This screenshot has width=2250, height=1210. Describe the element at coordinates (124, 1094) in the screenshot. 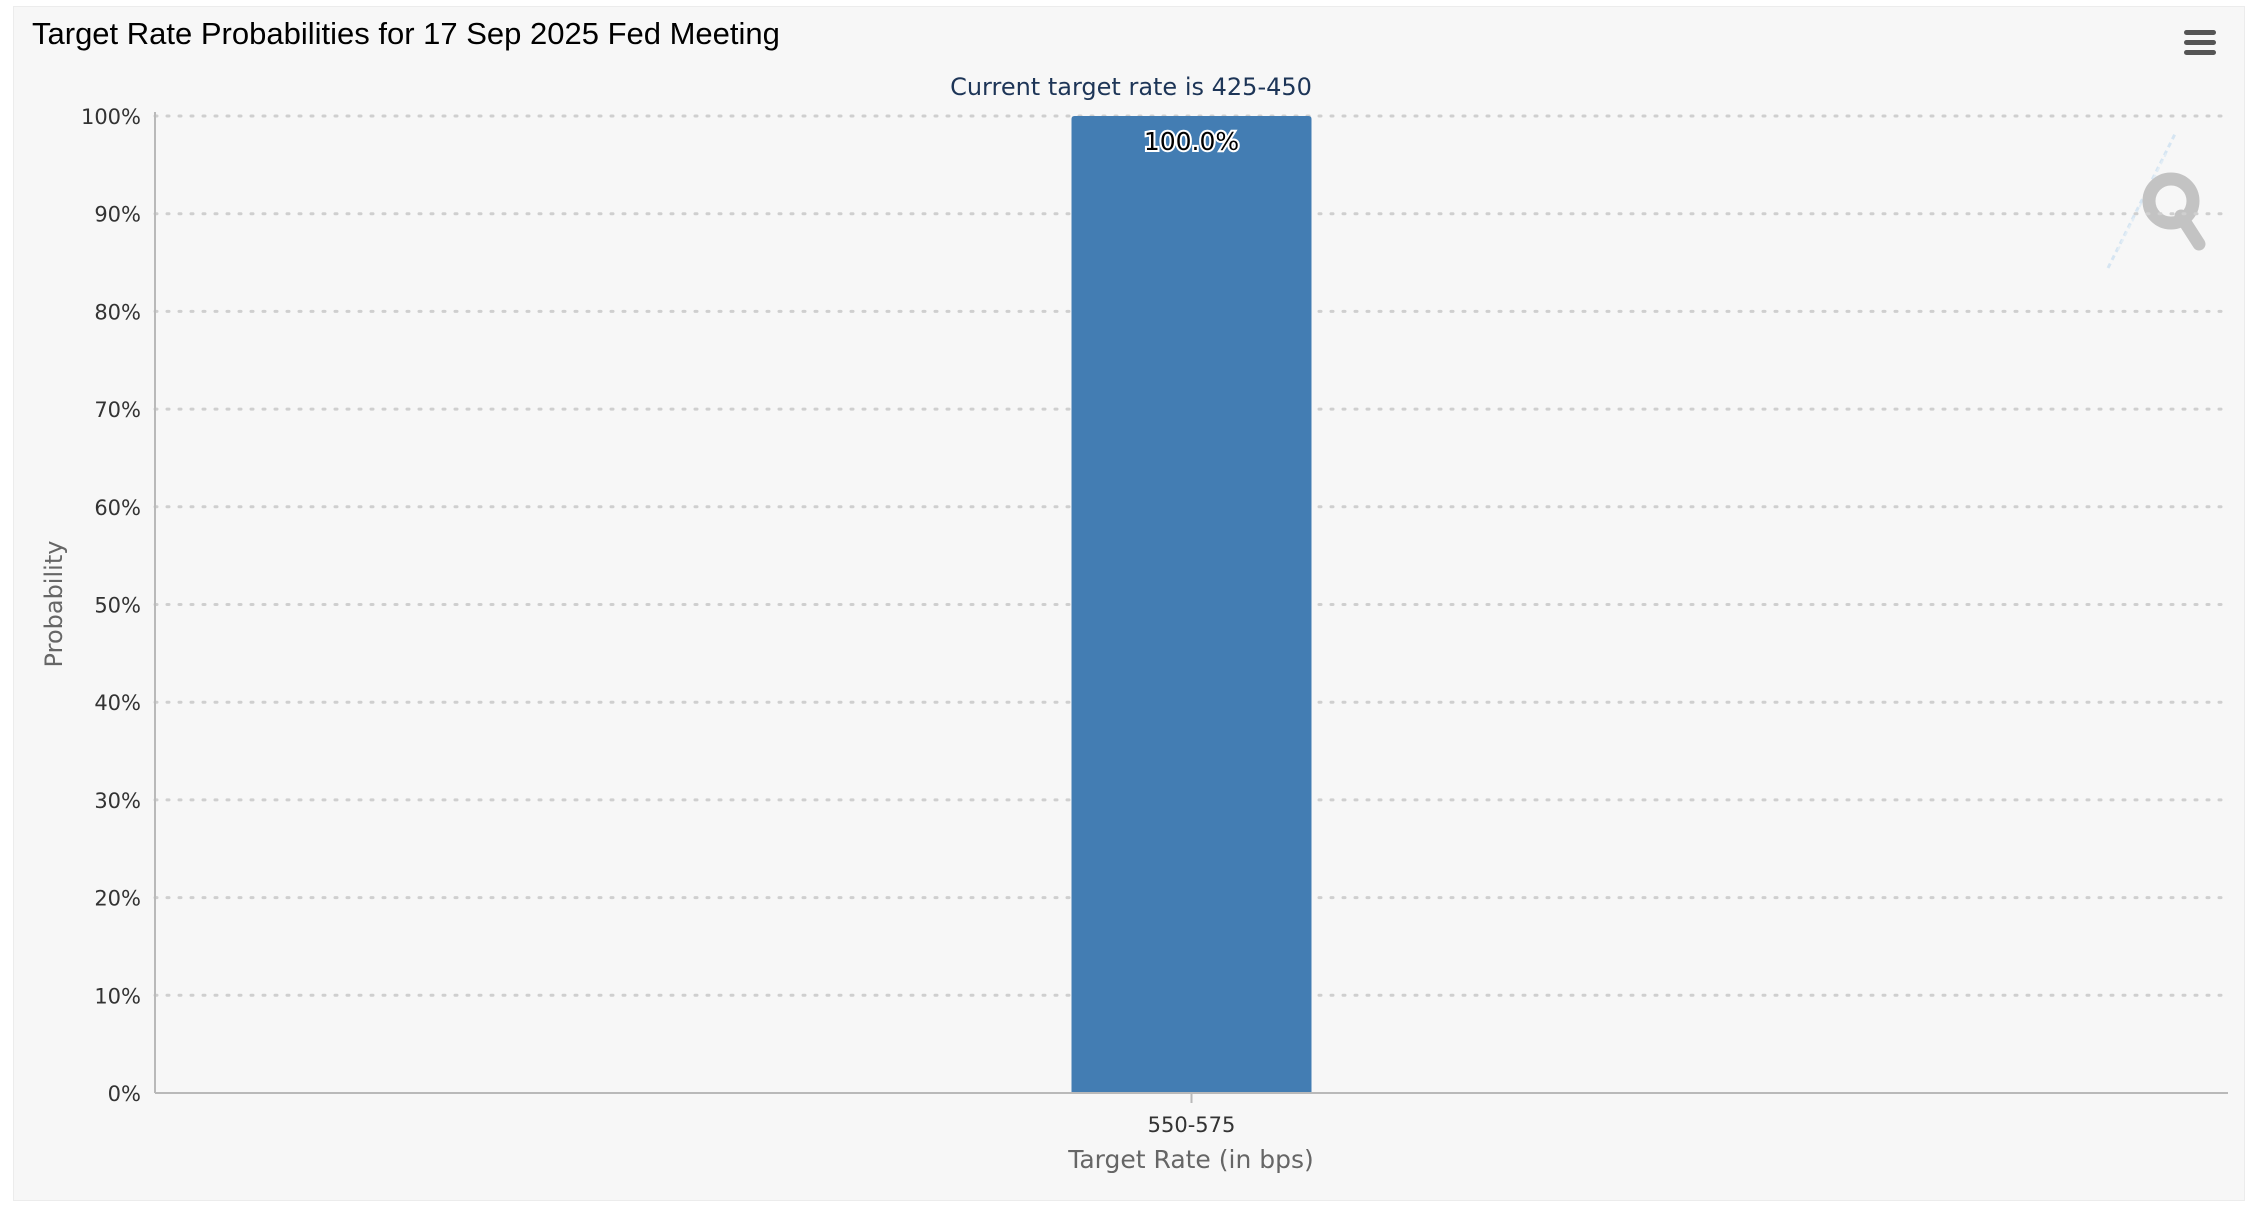

I see `y-tick-label: 0%` at that location.